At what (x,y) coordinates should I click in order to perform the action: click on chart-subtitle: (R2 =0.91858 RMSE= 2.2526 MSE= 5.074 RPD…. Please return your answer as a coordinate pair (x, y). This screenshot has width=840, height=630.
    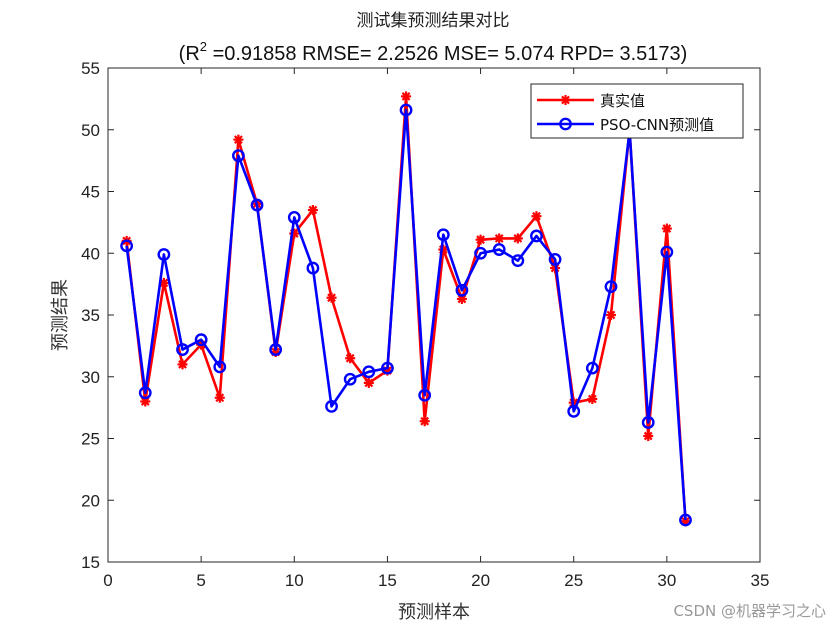
    Looking at the image, I should click on (433, 52).